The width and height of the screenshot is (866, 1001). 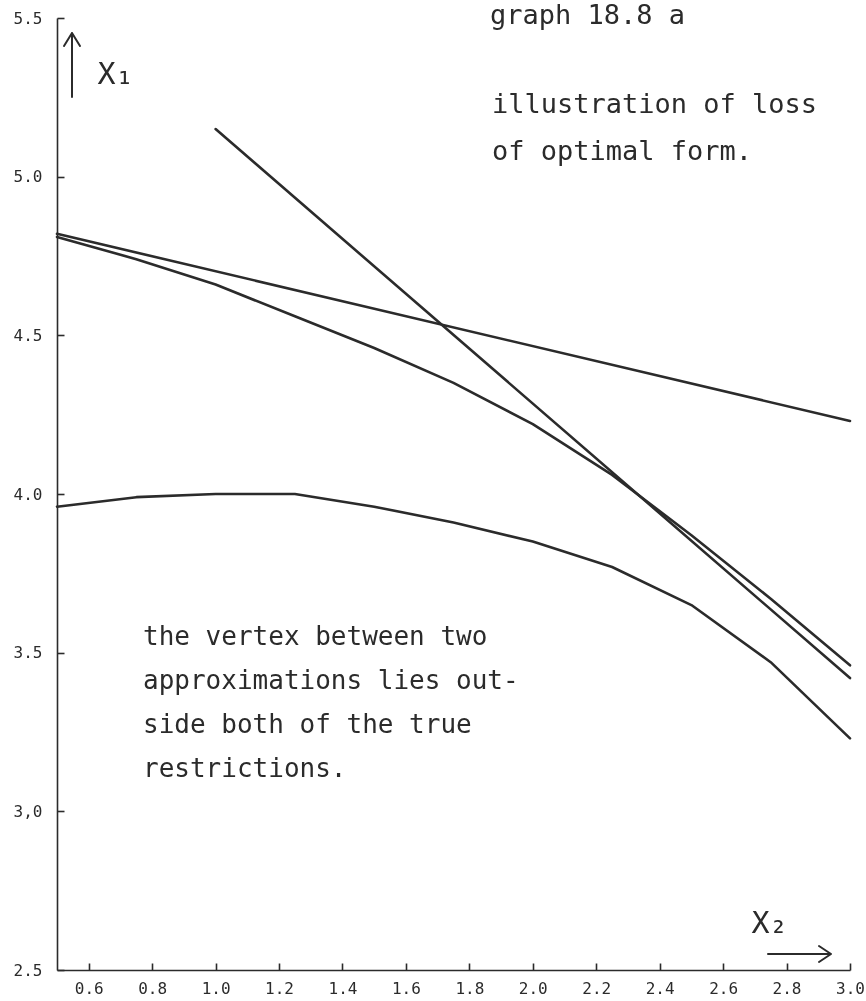 What do you see at coordinates (655, 127) in the screenshot?
I see `text: illustration of loss of optimal form.` at bounding box center [655, 127].